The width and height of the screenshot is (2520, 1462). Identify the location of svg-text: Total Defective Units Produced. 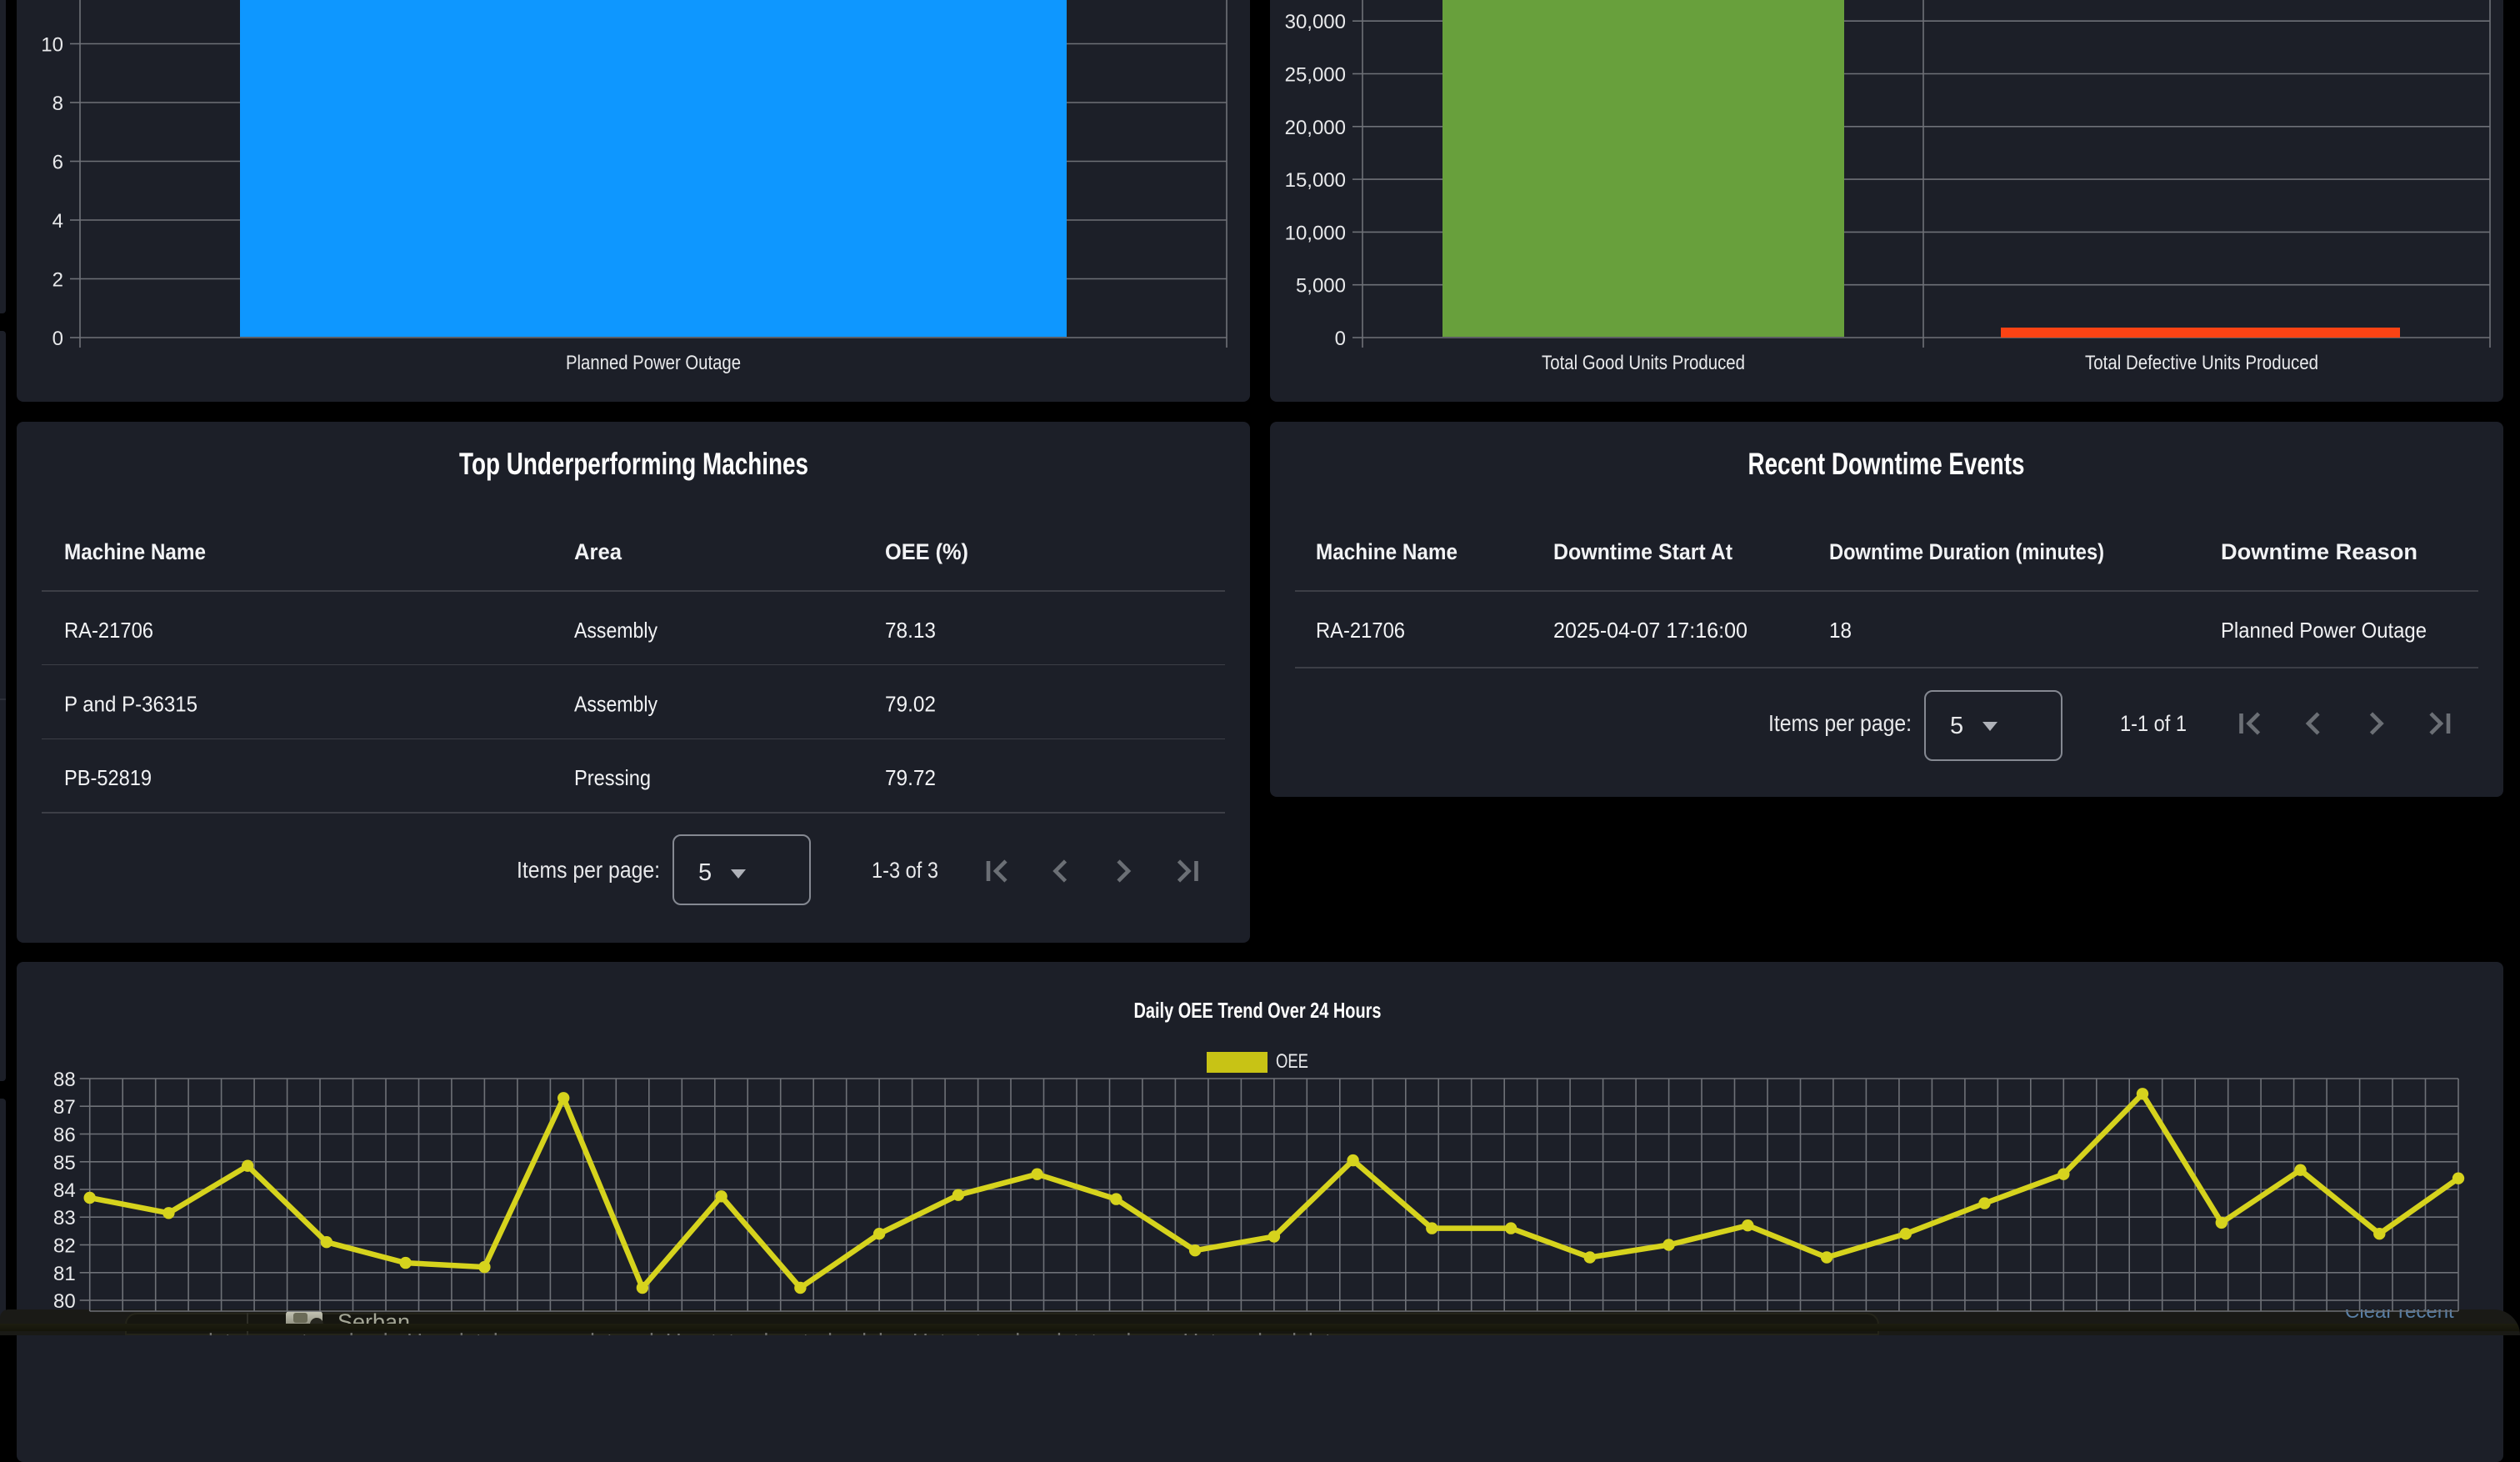
(2201, 363).